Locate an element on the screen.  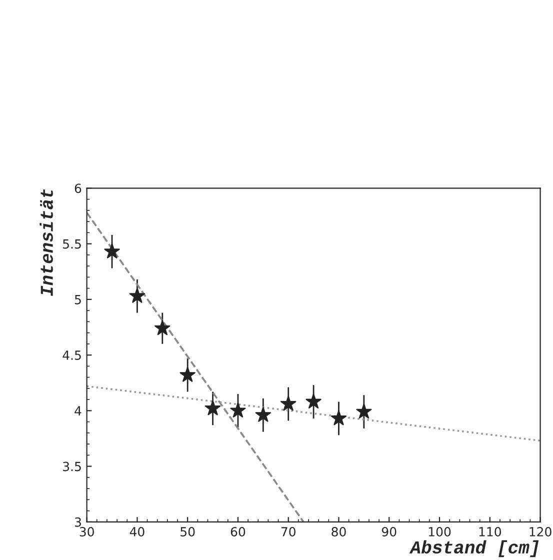
x-tick-label: 40 is located at coordinates (137, 531).